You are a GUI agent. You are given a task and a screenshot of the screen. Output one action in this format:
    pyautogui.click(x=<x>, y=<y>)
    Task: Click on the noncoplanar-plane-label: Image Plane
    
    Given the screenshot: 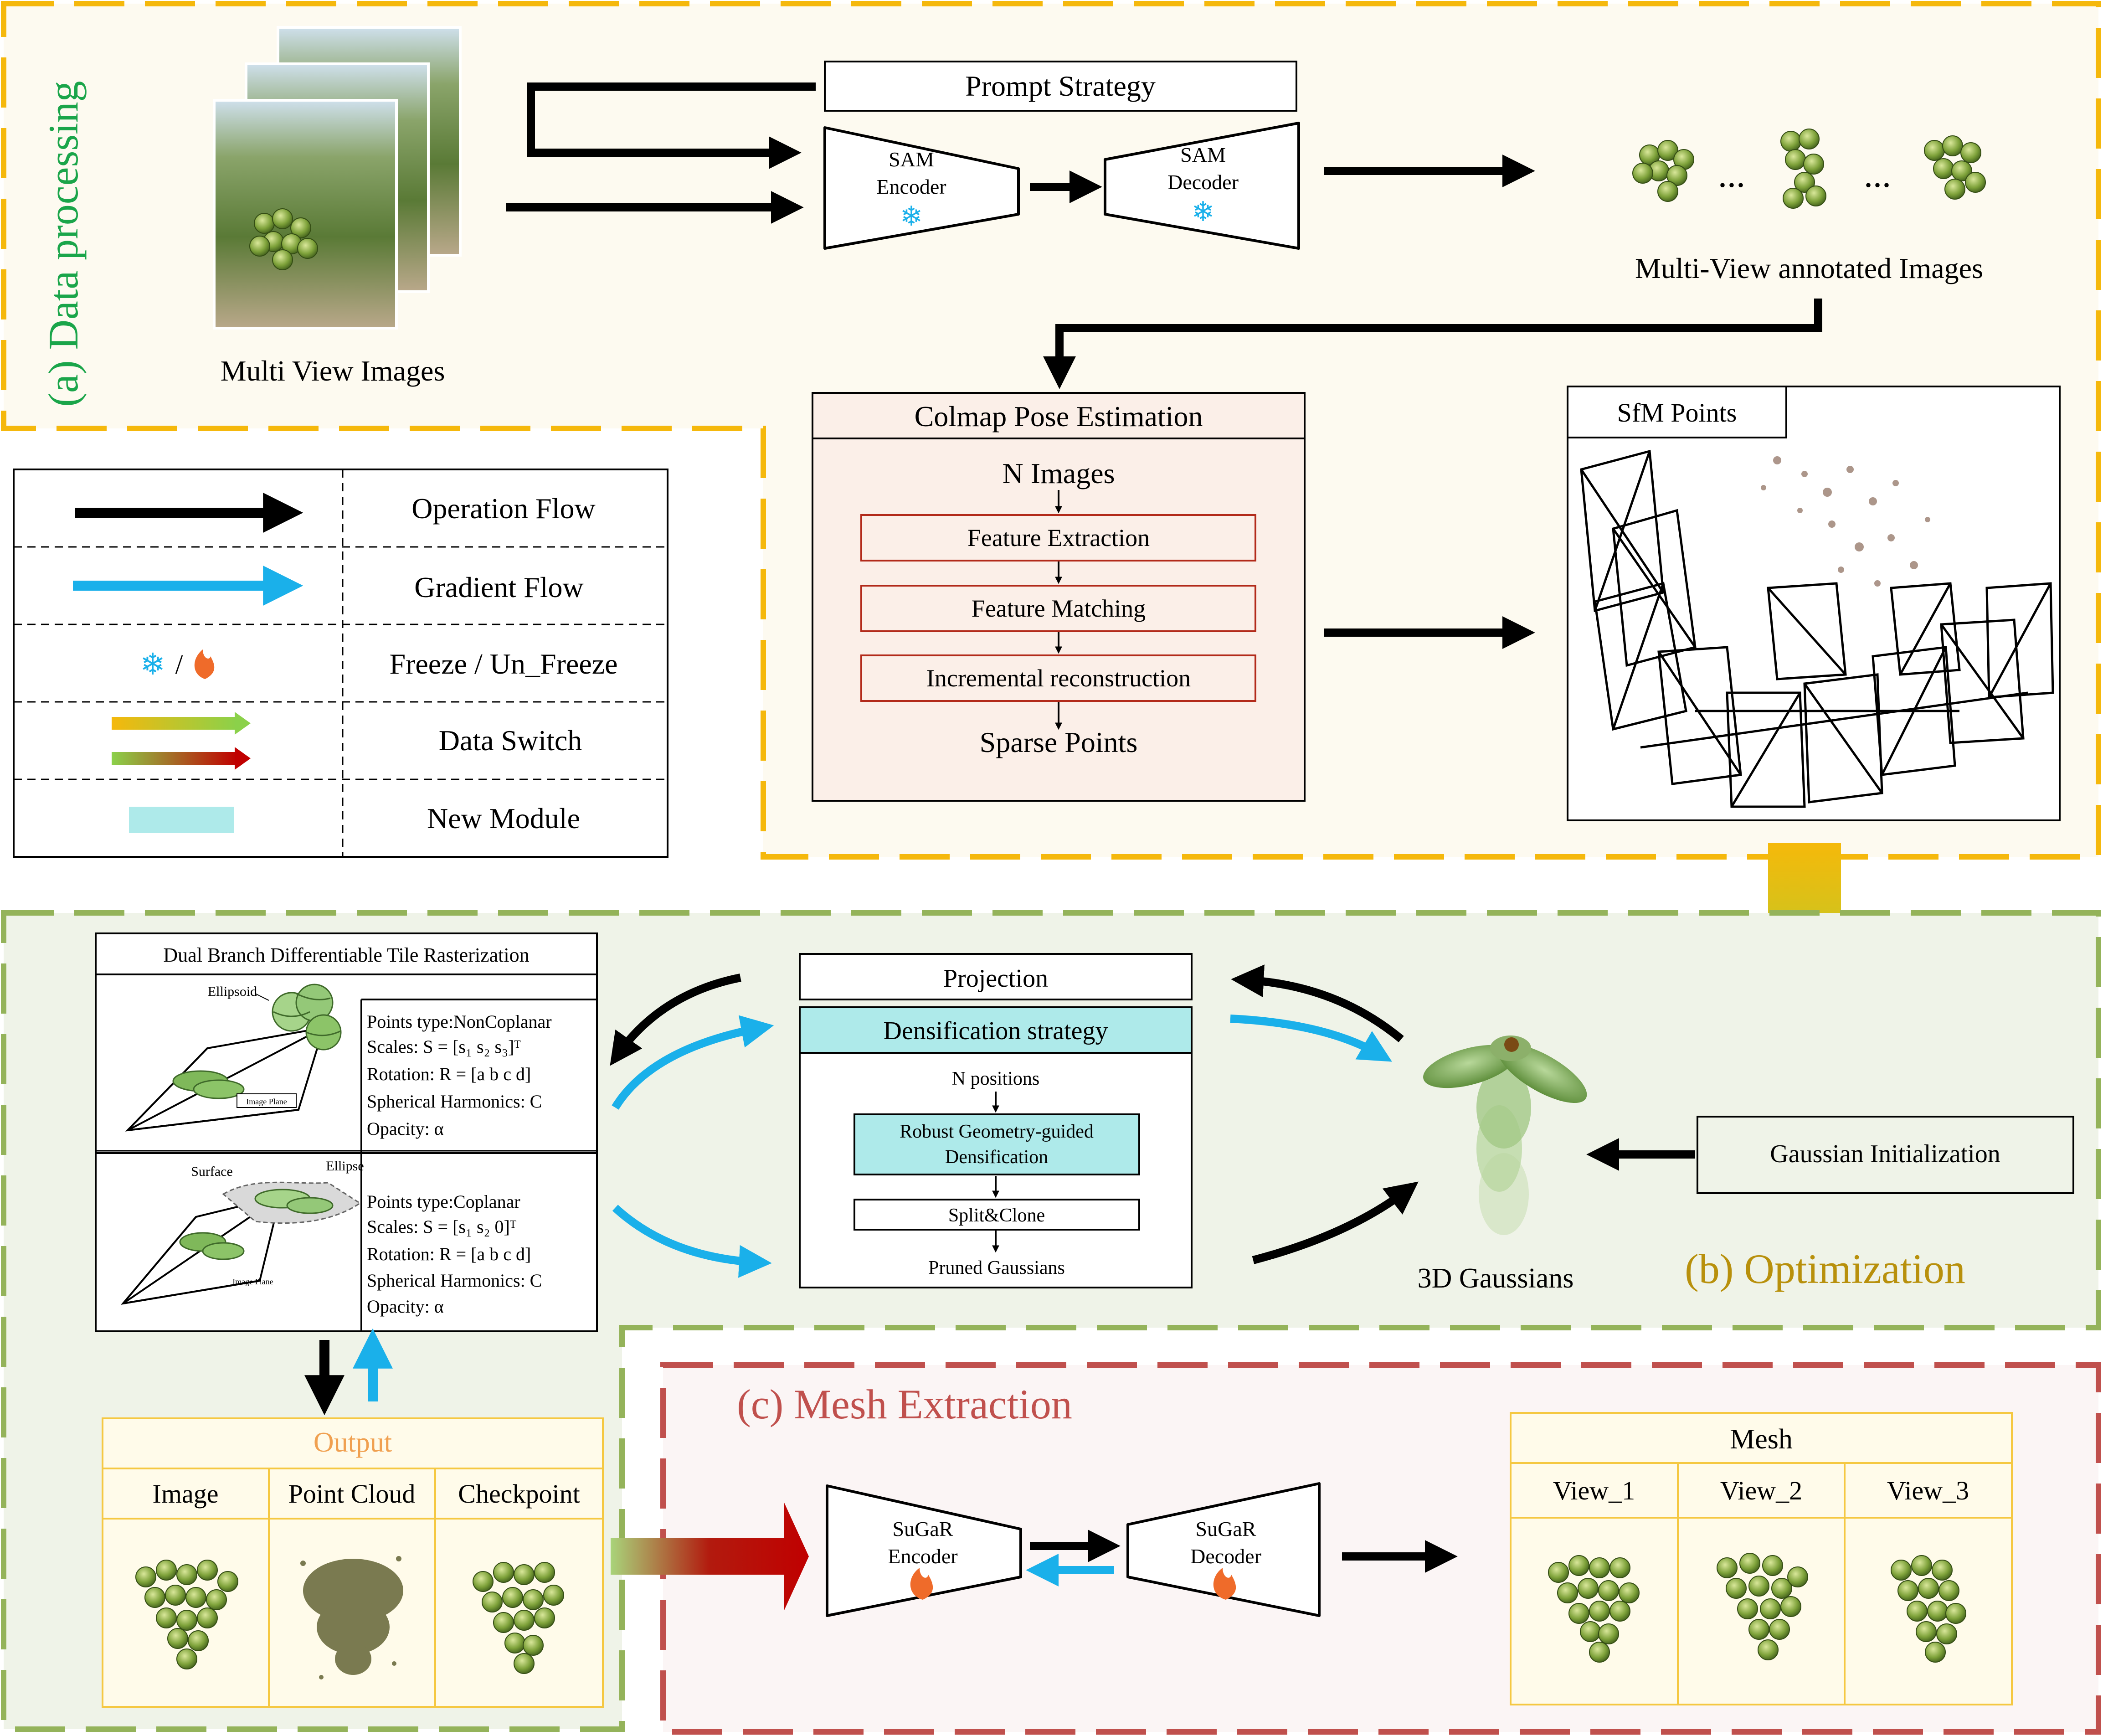 What is the action you would take?
    pyautogui.click(x=266, y=1101)
    